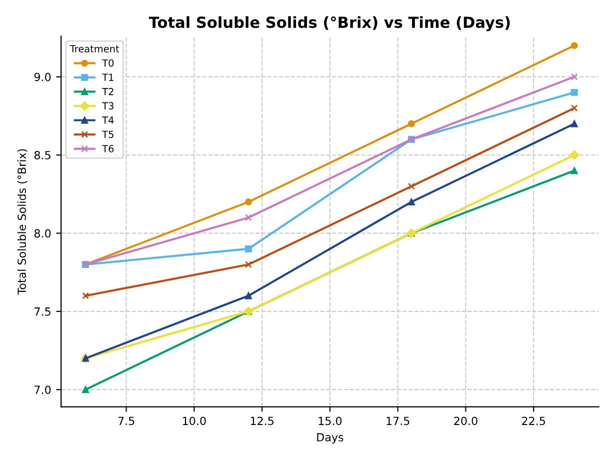 This screenshot has width=611, height=452. What do you see at coordinates (108, 77) in the screenshot?
I see `legend-label: T1` at bounding box center [108, 77].